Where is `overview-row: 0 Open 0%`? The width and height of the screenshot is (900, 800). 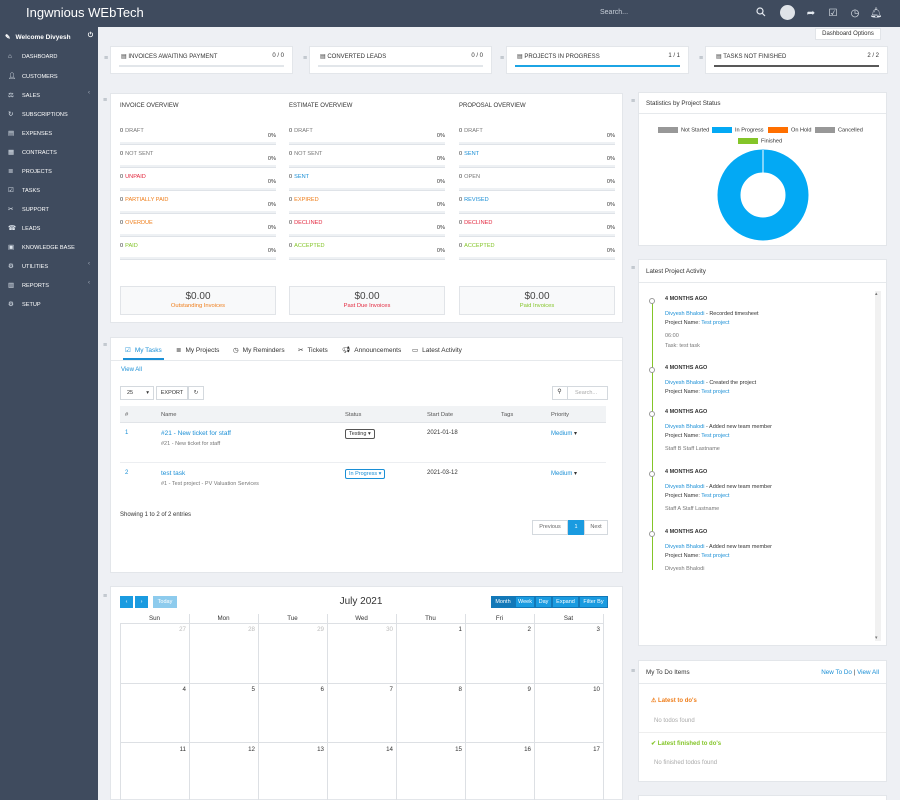
overview-row: 0 Open 0% is located at coordinates (537, 185).